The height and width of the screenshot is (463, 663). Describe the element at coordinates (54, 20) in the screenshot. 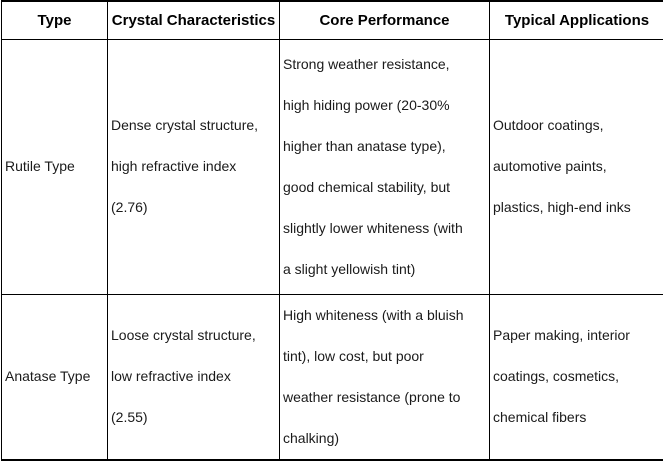

I see `column-header-type: Type` at that location.